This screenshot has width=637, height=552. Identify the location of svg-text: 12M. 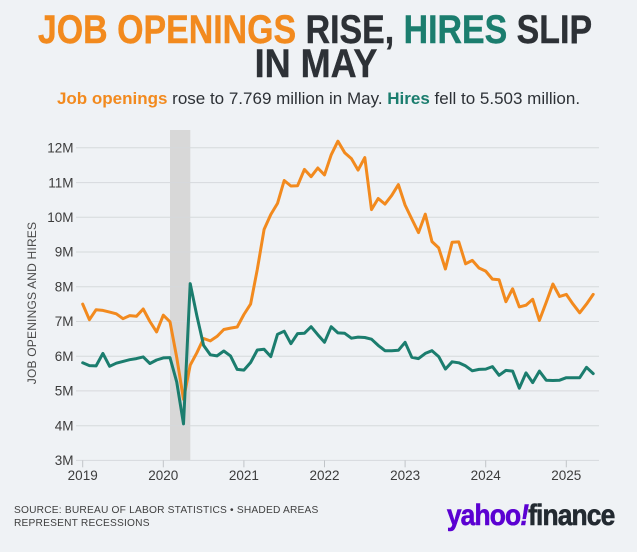
(60, 148).